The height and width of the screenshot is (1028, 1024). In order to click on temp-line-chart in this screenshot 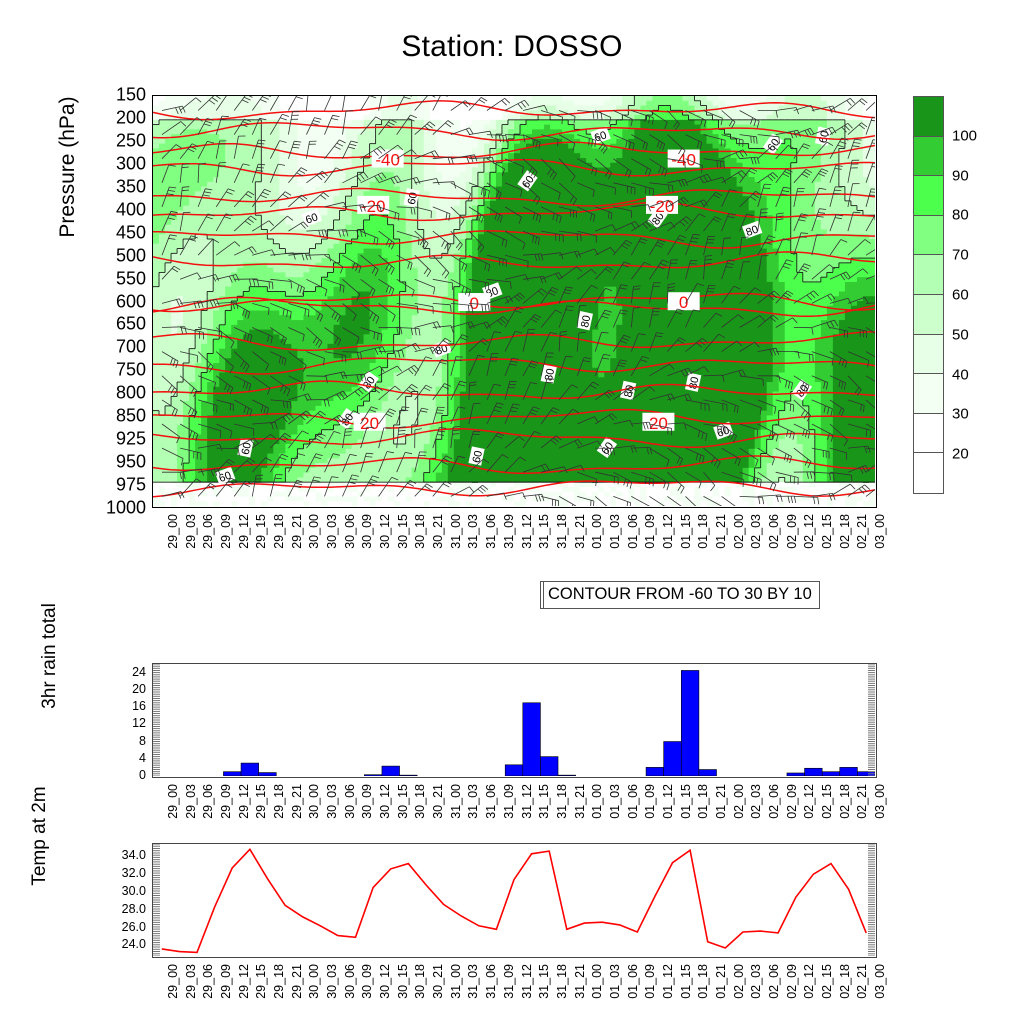, I will do `click(514, 900)`.